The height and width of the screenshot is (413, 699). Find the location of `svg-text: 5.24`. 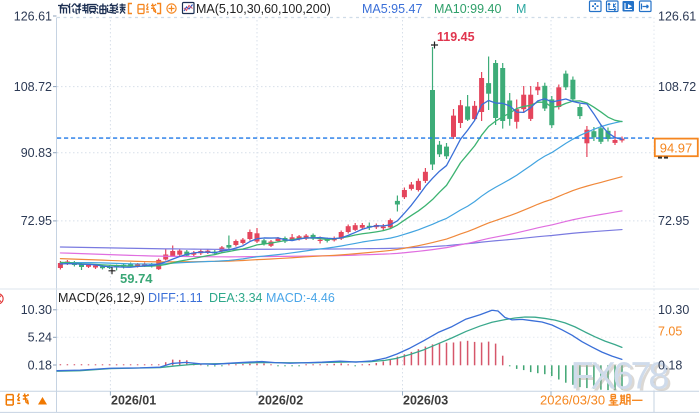

svg-text: 5.24 is located at coordinates (40, 338).